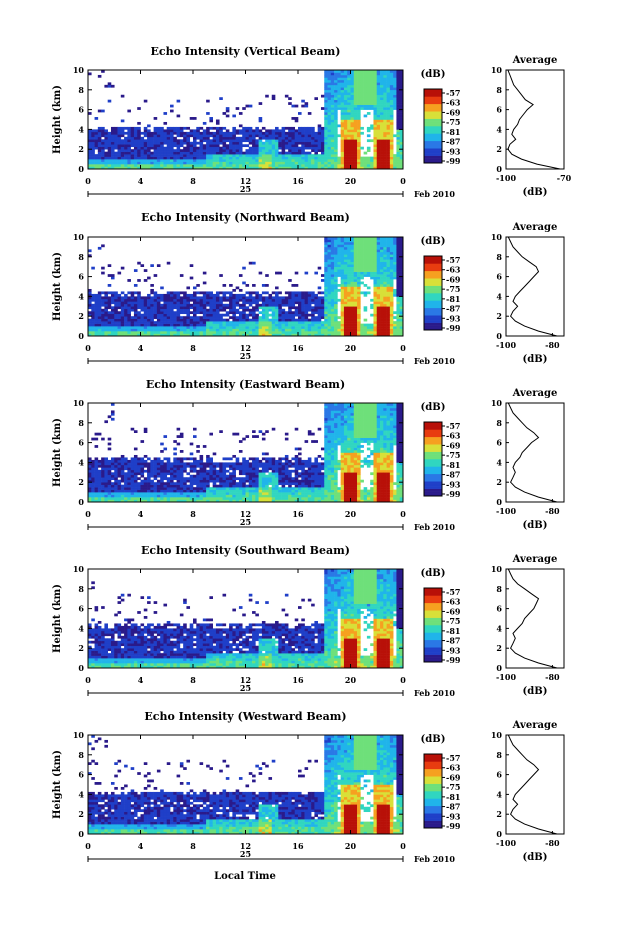  I want to click on colorbar-segment, so click(433, 296).